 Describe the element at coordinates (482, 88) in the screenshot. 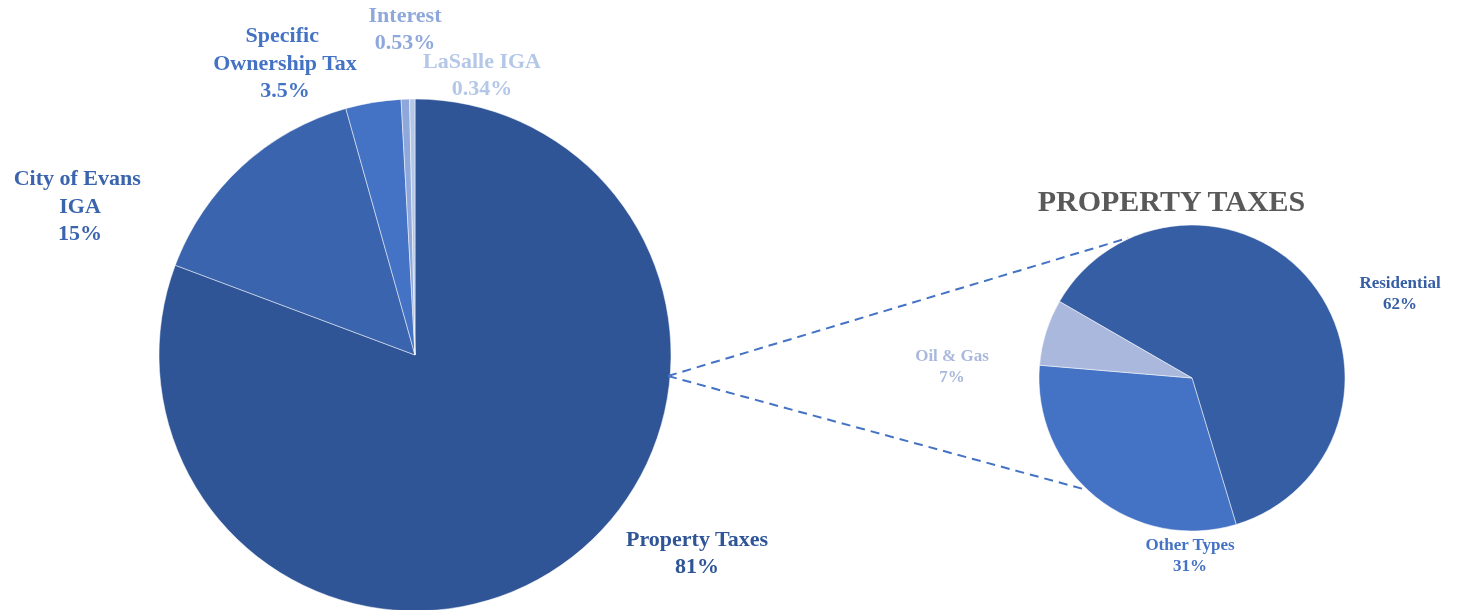

I see `data-label: 0.34%` at that location.